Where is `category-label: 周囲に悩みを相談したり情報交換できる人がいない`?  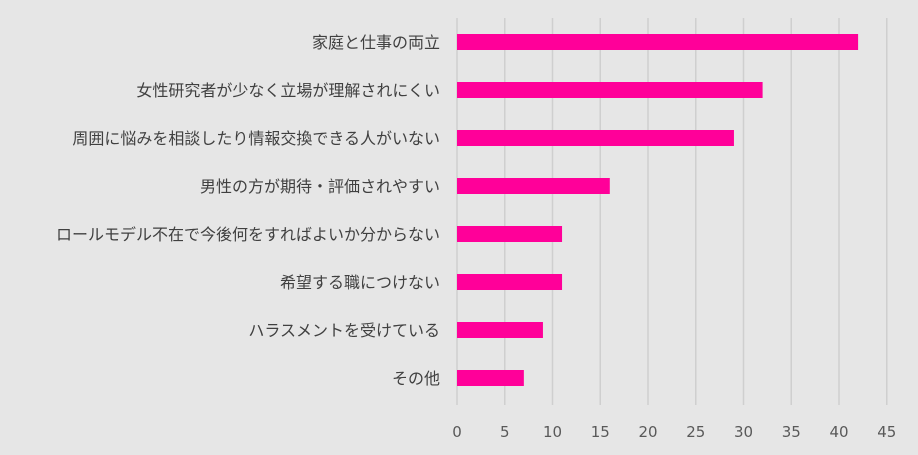 category-label: 周囲に悩みを相談したり情報交換できる人がいない is located at coordinates (256, 138).